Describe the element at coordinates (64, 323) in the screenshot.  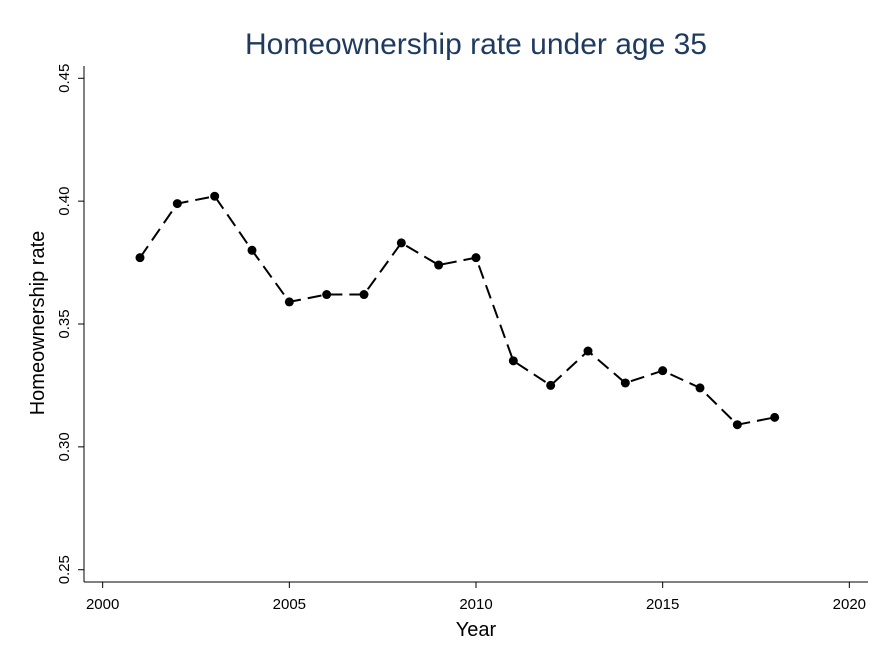
I see `y-tick-label: 0.35` at that location.